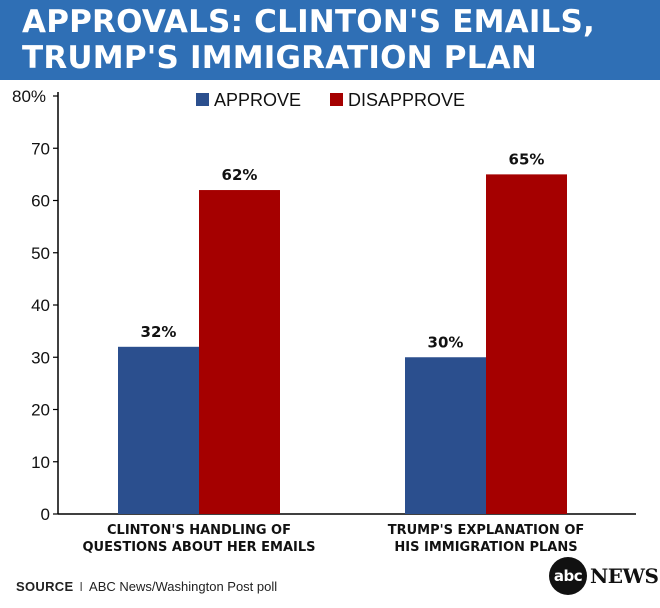 The image size is (660, 608). Describe the element at coordinates (446, 342) in the screenshot. I see `bar-value-label: 30%` at that location.